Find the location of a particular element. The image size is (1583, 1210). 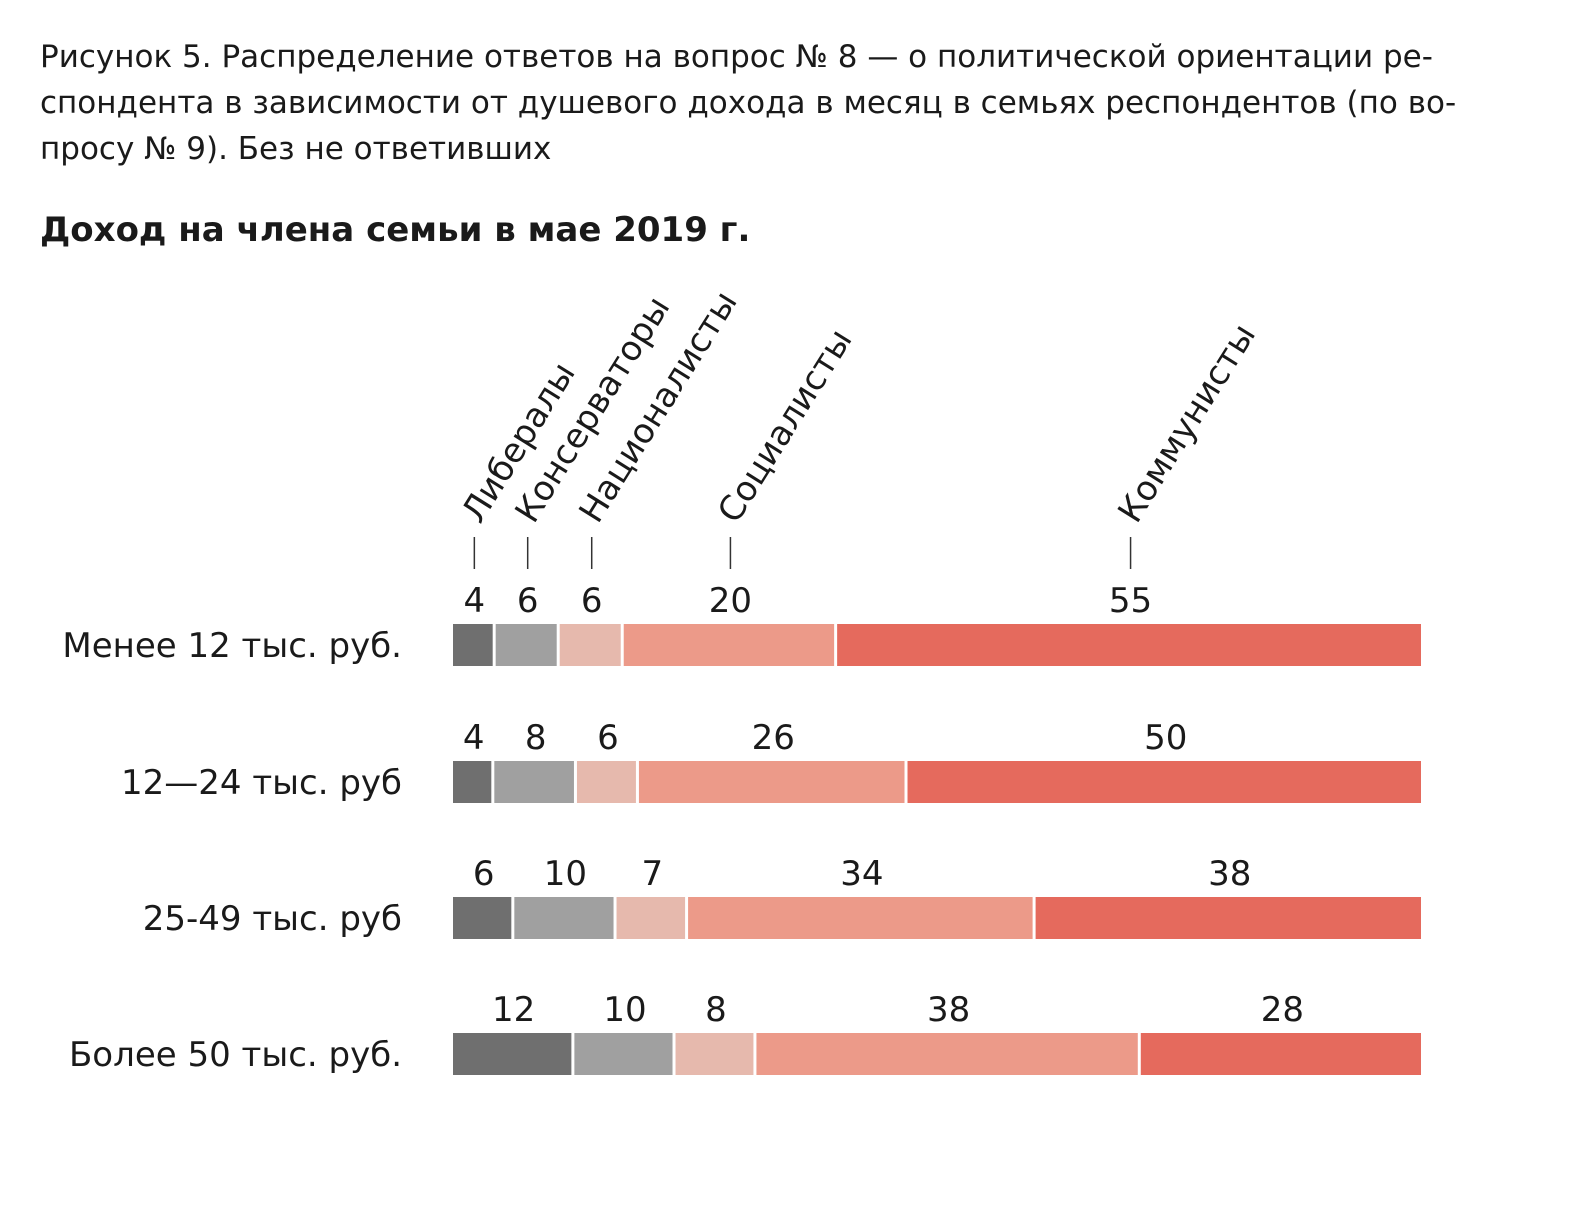

caption-line-3: просу № 9). Без не ответивших is located at coordinates (296, 149).